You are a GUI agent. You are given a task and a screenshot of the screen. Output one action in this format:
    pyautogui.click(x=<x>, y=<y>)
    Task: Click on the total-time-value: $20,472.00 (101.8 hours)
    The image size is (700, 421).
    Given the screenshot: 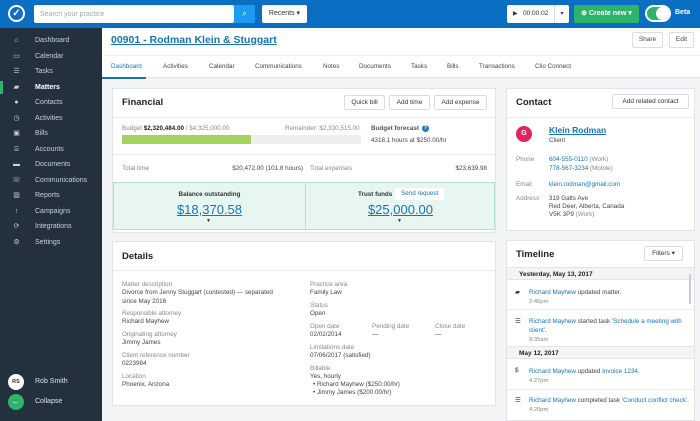 What is the action you would take?
    pyautogui.click(x=267, y=168)
    